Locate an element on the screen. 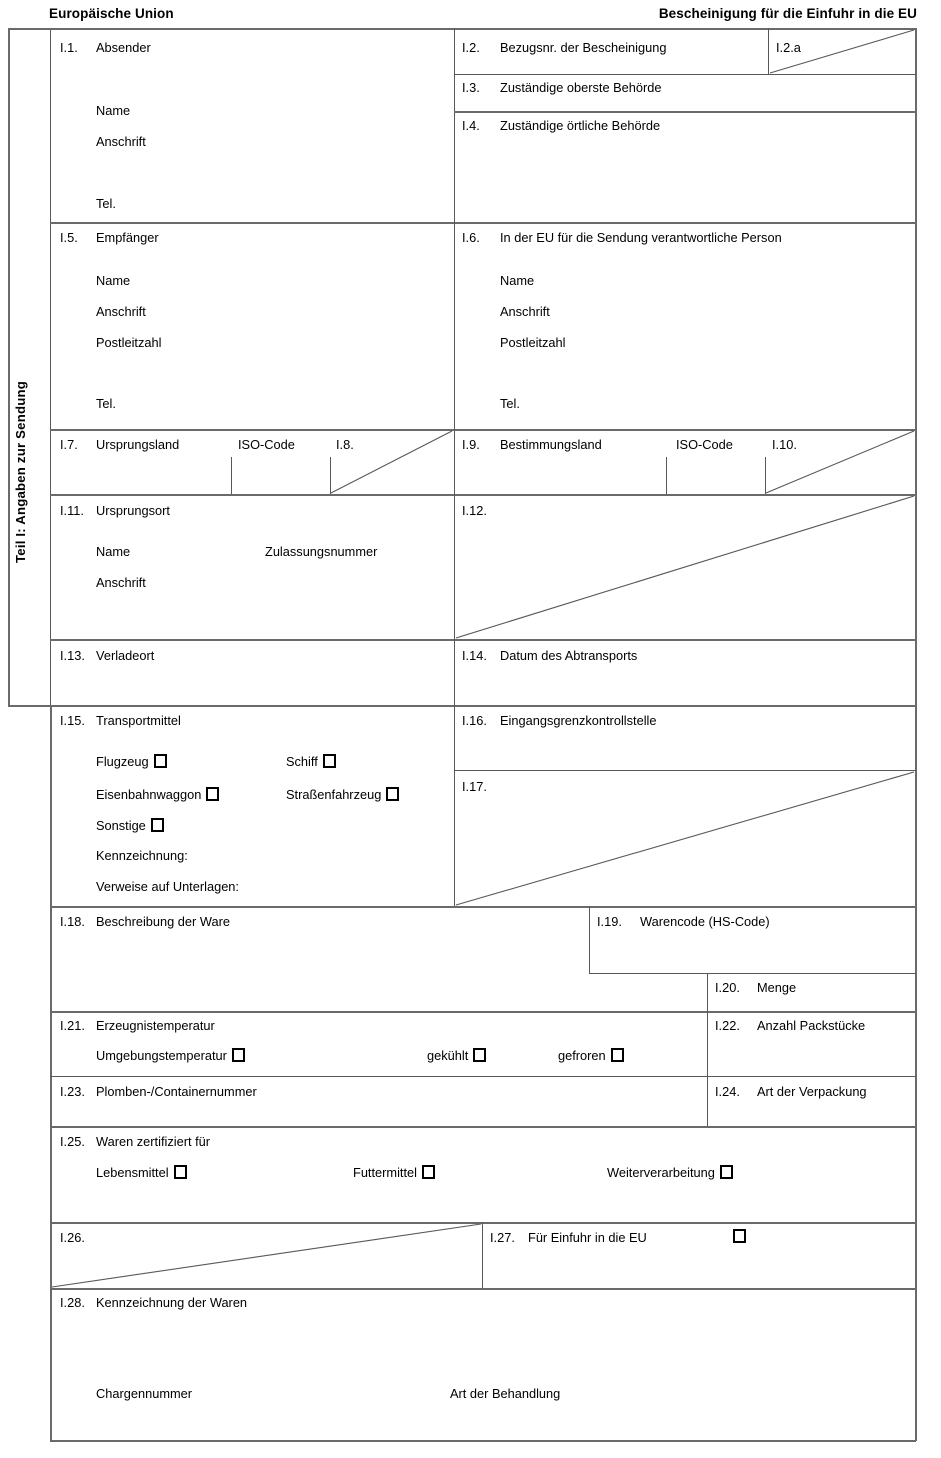  checkbox-label-gefroren: gefroren is located at coordinates (582, 1055).